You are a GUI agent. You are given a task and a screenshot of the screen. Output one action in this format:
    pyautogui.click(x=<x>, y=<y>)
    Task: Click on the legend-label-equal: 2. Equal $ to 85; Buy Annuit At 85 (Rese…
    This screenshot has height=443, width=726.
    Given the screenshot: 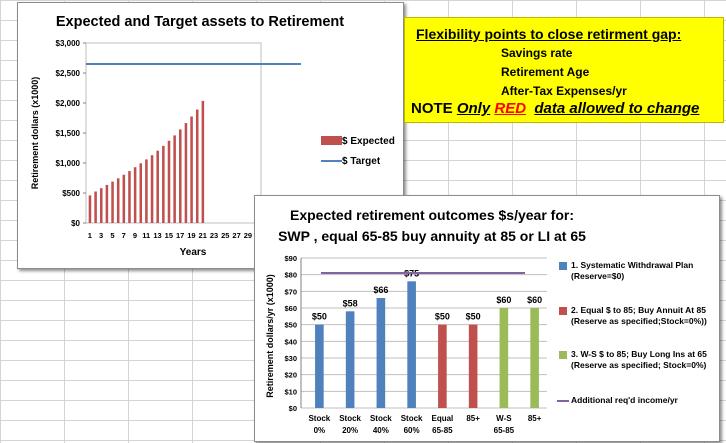 What is the action you would take?
    pyautogui.click(x=639, y=315)
    